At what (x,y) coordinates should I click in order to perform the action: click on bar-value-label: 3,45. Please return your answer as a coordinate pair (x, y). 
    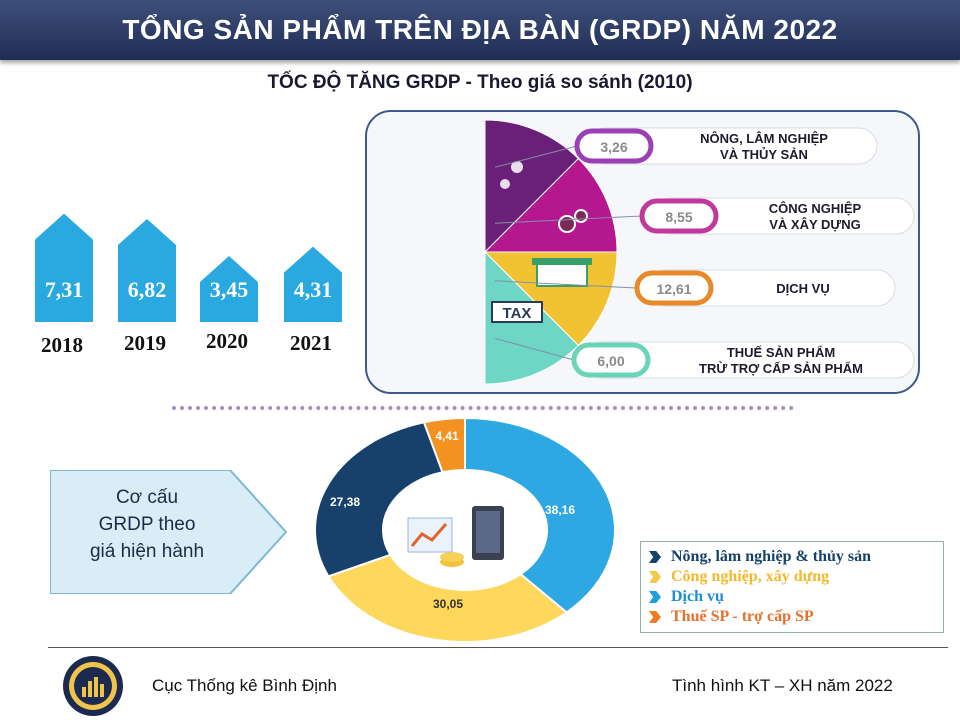
    Looking at the image, I should click on (229, 289).